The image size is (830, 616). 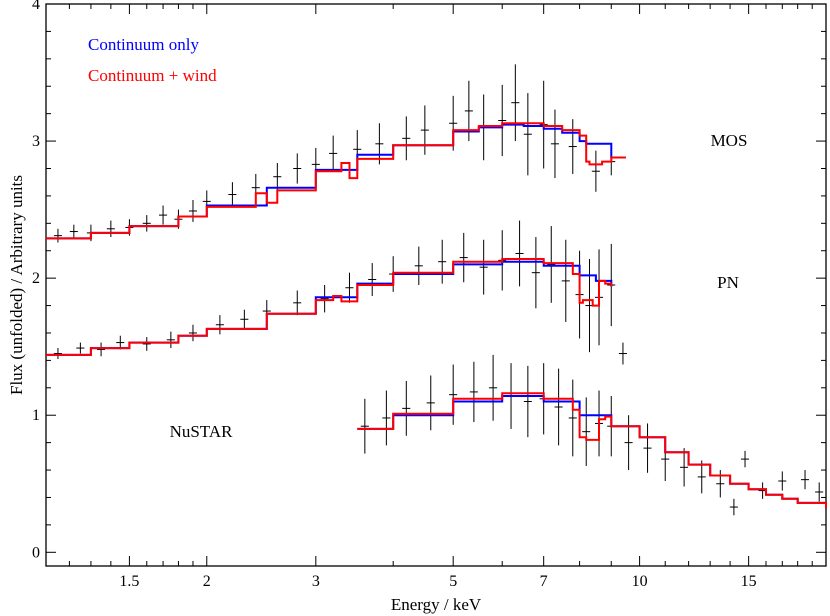 What do you see at coordinates (202, 431) in the screenshot?
I see `annotation-nustar: NuSTAR` at bounding box center [202, 431].